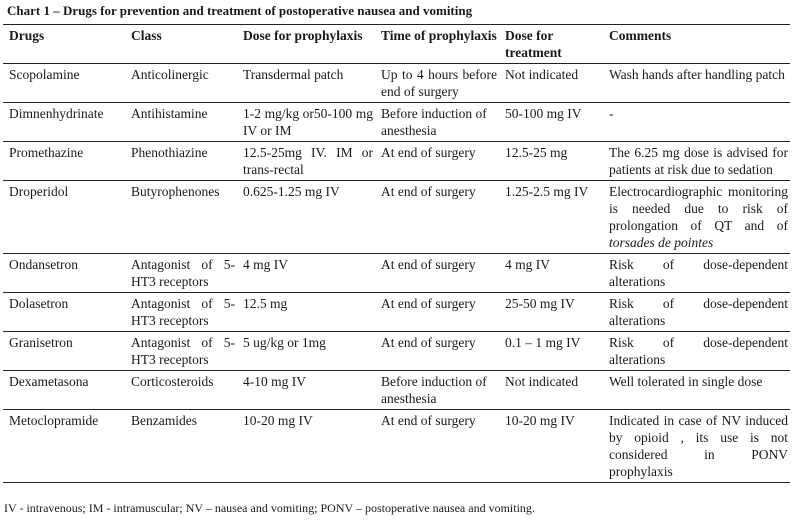 The height and width of the screenshot is (520, 793). What do you see at coordinates (27, 35) in the screenshot?
I see `header-drugs: Drugs` at bounding box center [27, 35].